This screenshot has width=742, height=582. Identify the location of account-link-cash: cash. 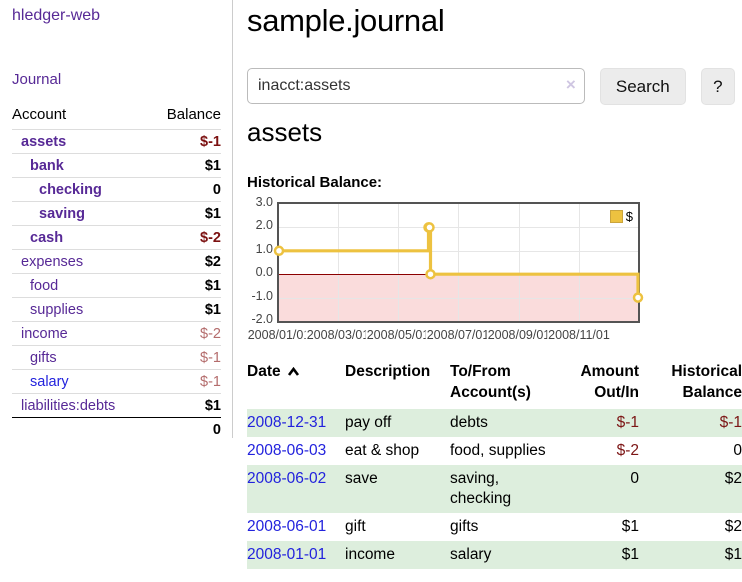
(47, 237).